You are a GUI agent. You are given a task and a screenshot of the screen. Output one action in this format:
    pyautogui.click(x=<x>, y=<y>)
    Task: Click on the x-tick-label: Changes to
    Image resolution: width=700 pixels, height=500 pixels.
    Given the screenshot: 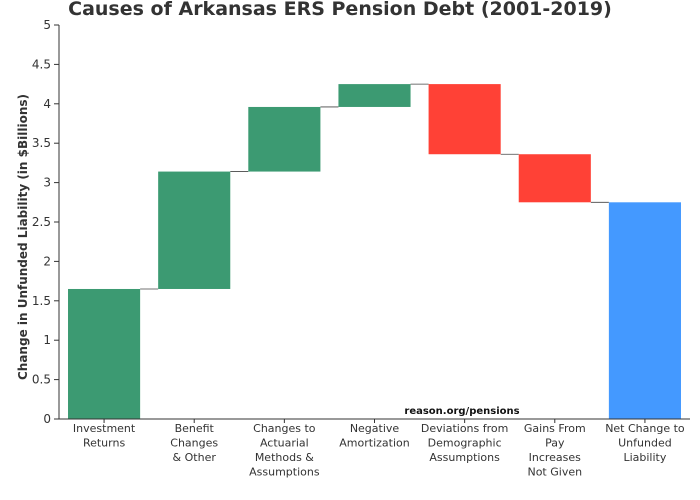 What is the action you would take?
    pyautogui.click(x=284, y=428)
    